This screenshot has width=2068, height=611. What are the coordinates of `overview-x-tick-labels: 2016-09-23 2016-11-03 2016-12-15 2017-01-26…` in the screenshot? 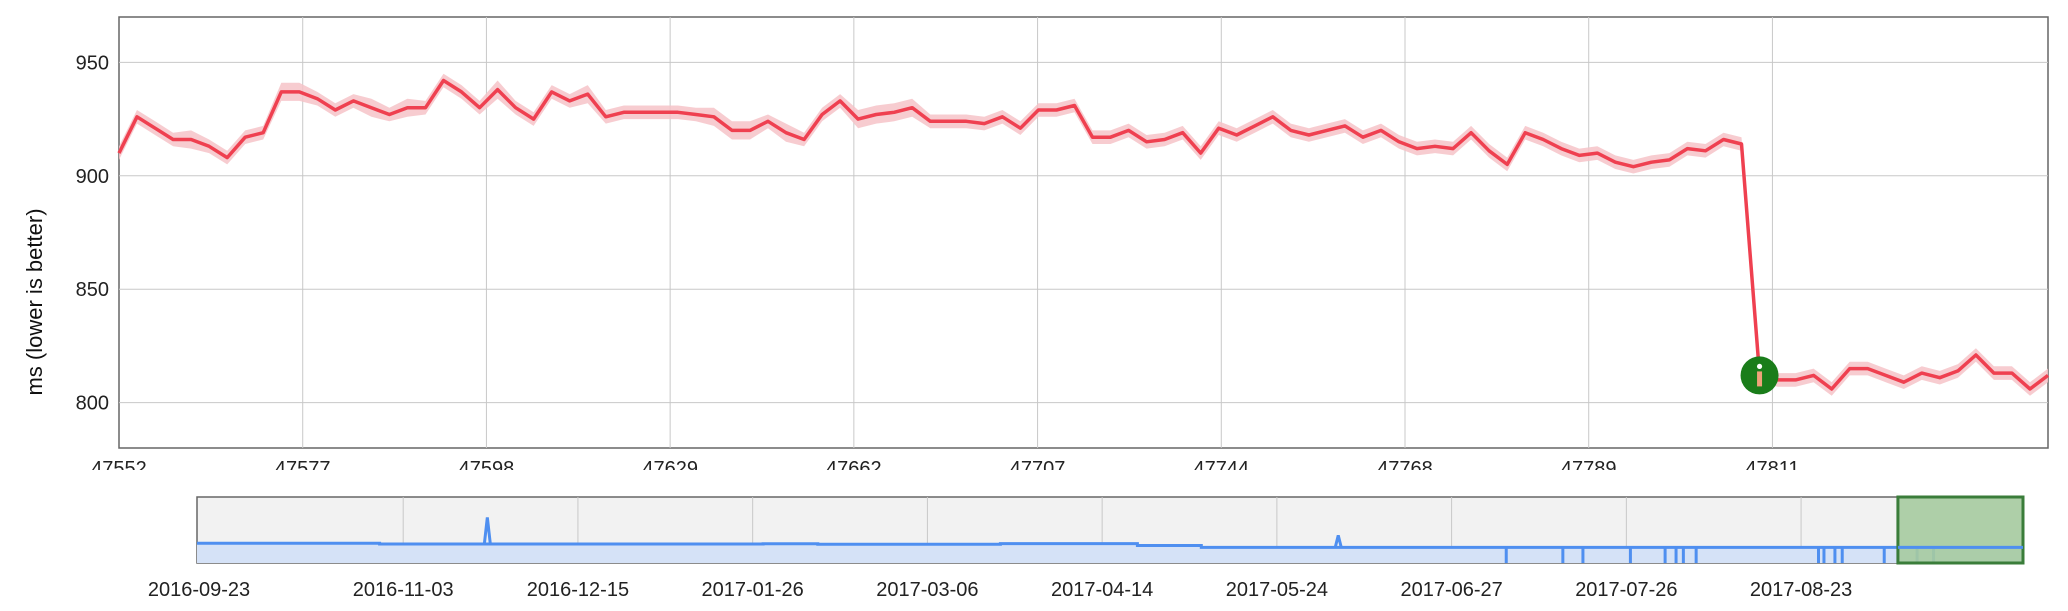 It's located at (1000, 590).